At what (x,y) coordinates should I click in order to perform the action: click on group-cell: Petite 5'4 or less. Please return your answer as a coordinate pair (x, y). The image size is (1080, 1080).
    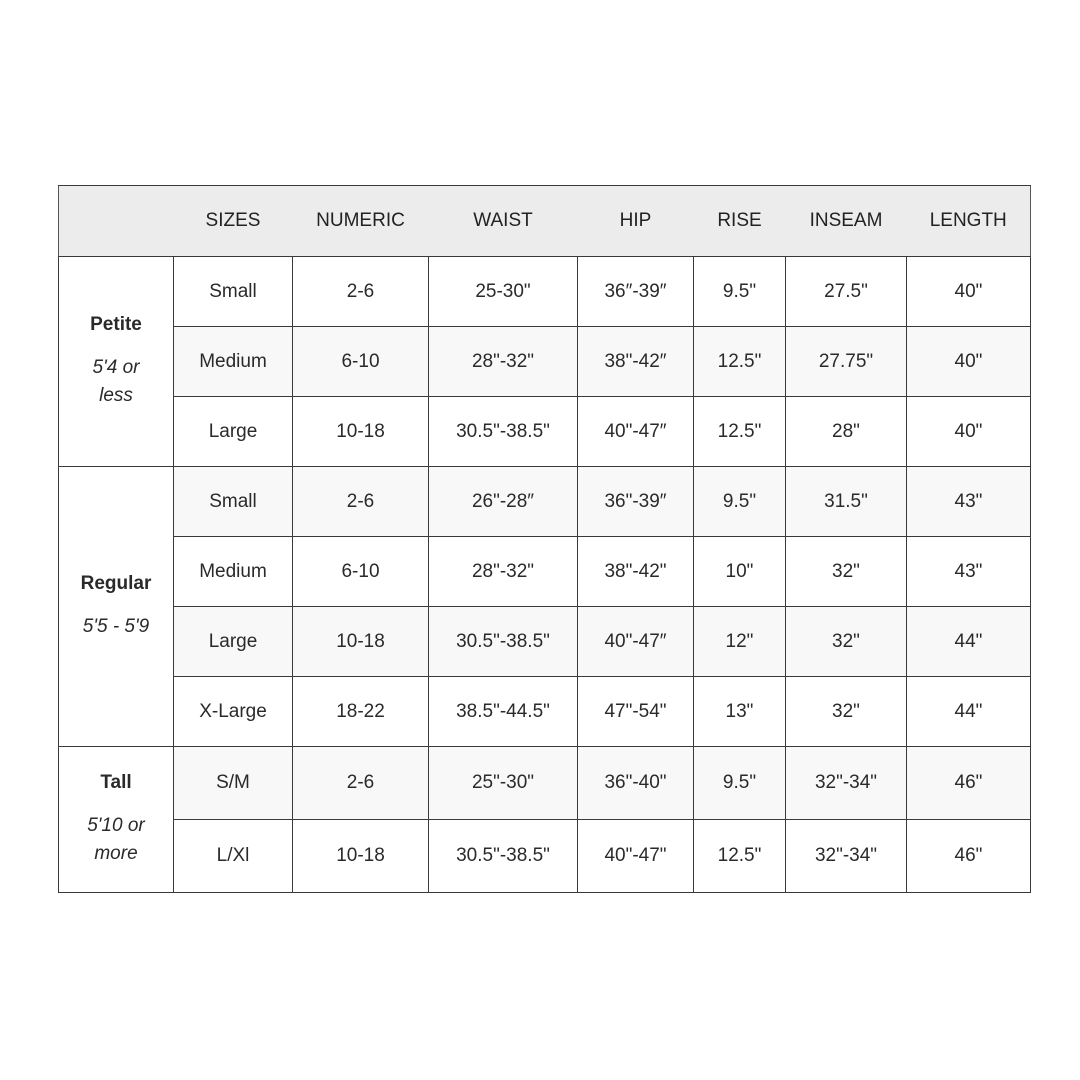
    Looking at the image, I should click on (116, 361).